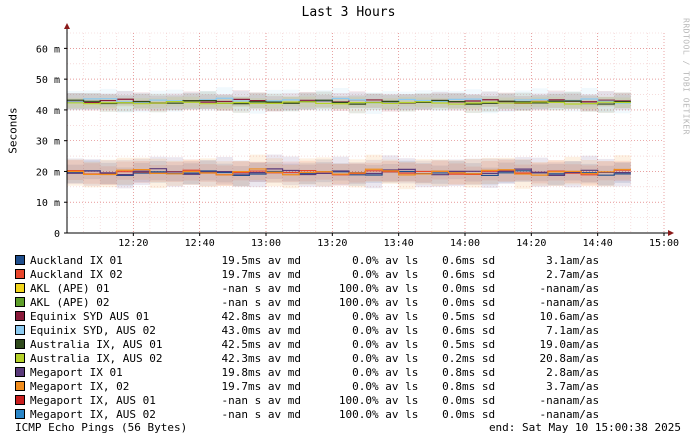 This screenshot has height=441, width=697. What do you see at coordinates (452, 316) in the screenshot?
I see `legend-sd: 0.5` at bounding box center [452, 316].